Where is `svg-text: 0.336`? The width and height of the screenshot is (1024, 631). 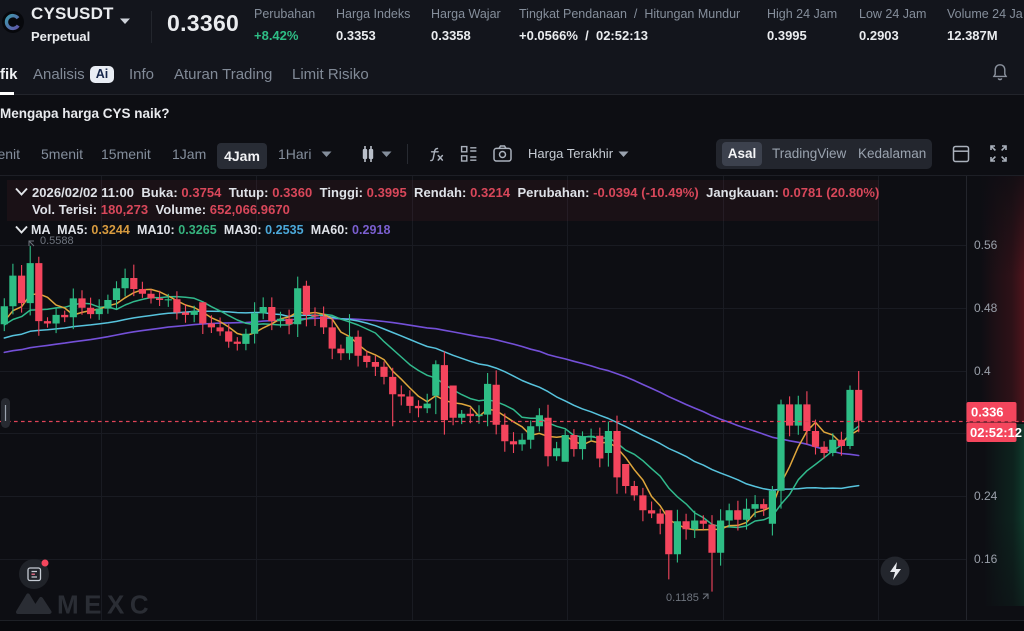 svg-text: 0.336 is located at coordinates (987, 412).